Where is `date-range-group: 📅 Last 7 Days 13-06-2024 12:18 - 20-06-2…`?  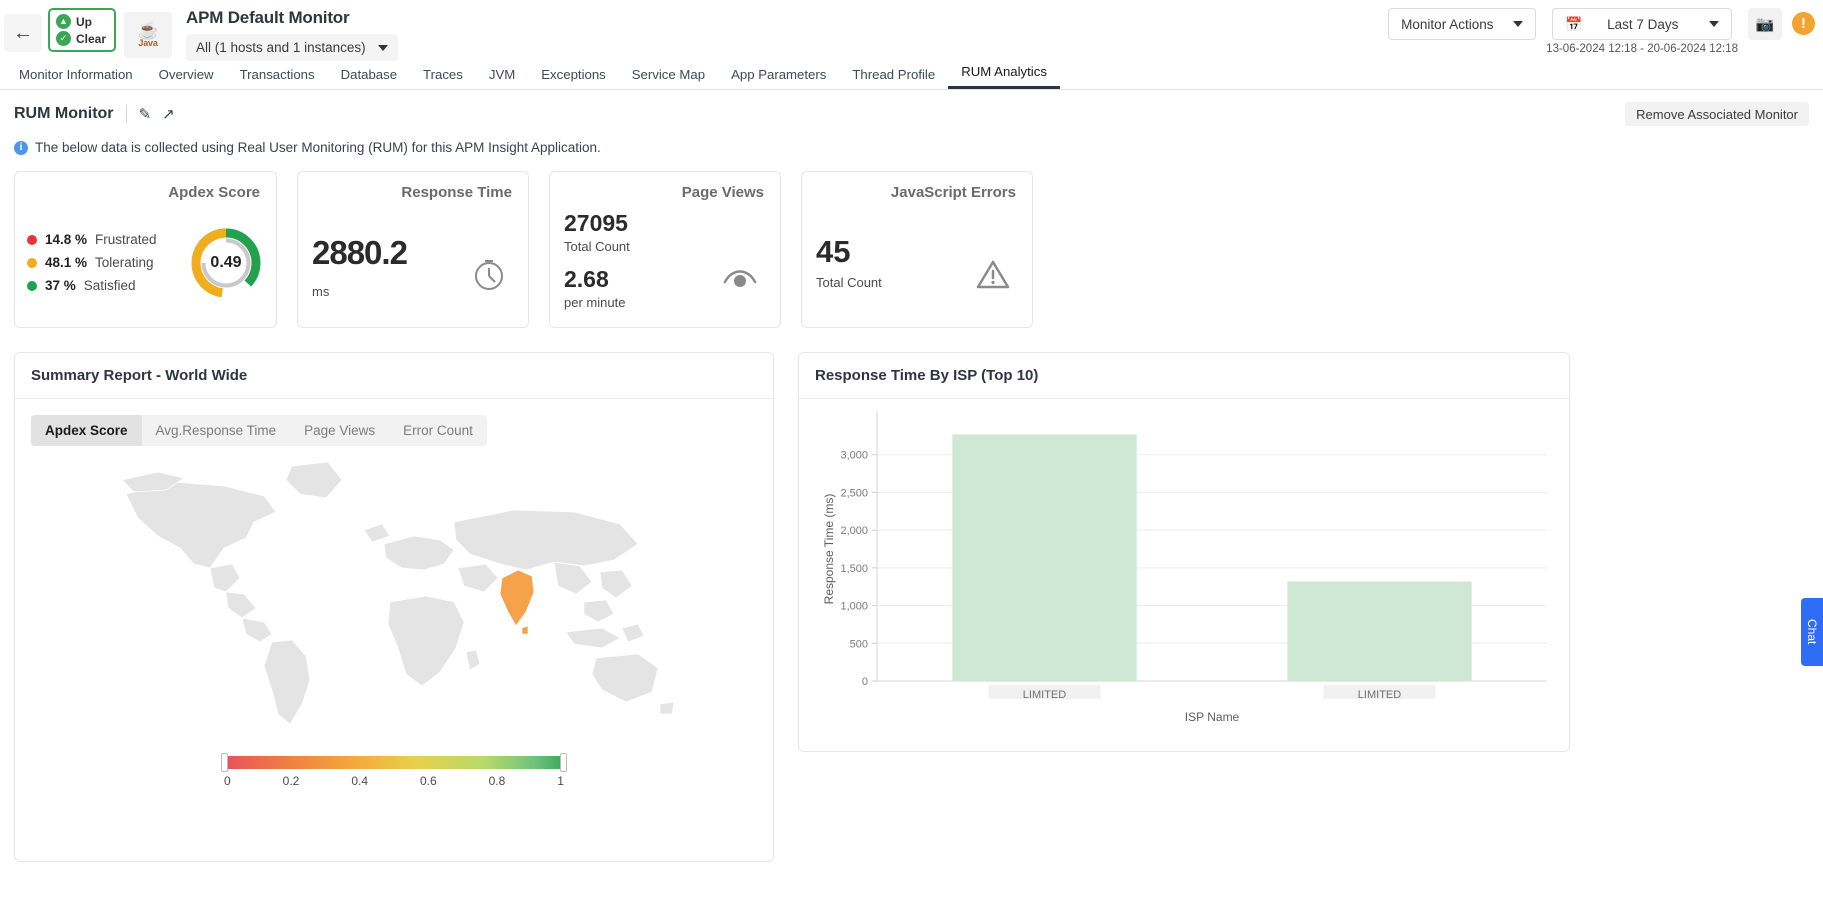
date-range-group: 📅 Last 7 Days 13-06-2024 12:18 - 20-06-2… is located at coordinates (1642, 31).